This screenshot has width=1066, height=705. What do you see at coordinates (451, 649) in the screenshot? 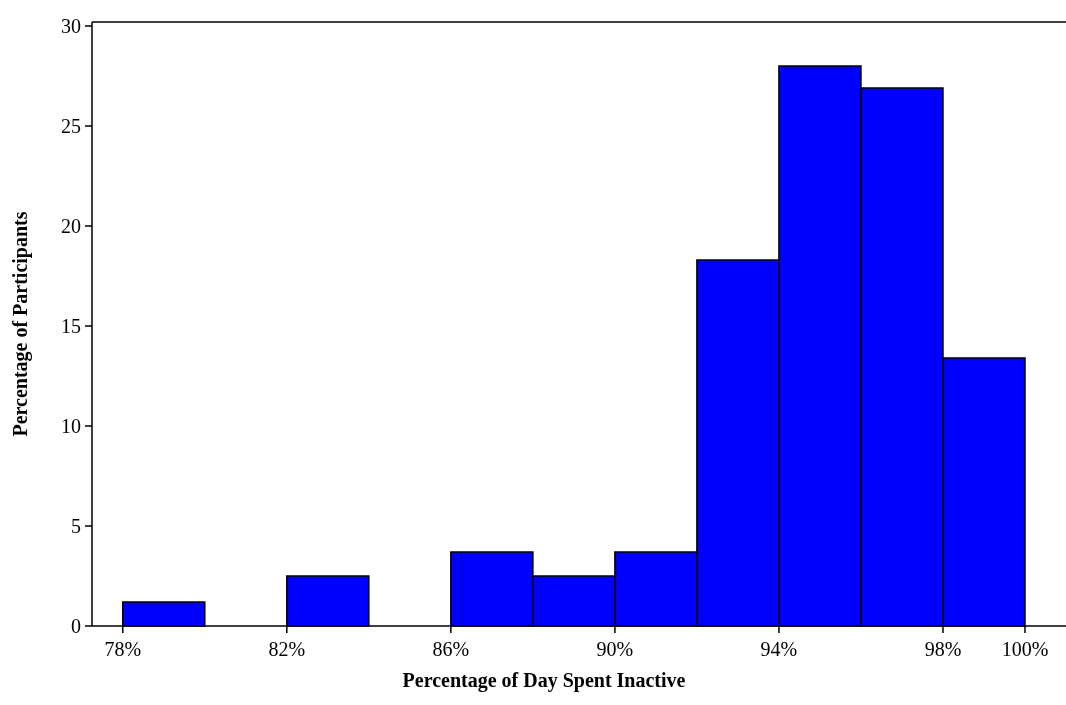
I see `x-tick-label: 86%` at bounding box center [451, 649].